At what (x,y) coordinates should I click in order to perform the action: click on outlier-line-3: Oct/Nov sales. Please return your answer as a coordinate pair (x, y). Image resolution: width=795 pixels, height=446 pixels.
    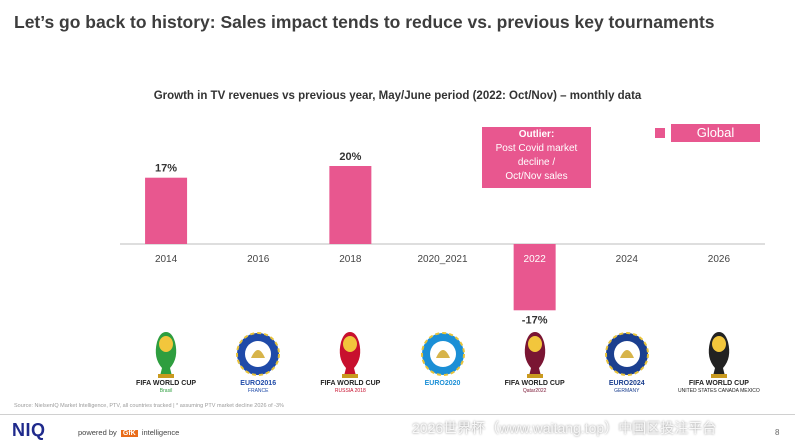
    Looking at the image, I should click on (536, 176).